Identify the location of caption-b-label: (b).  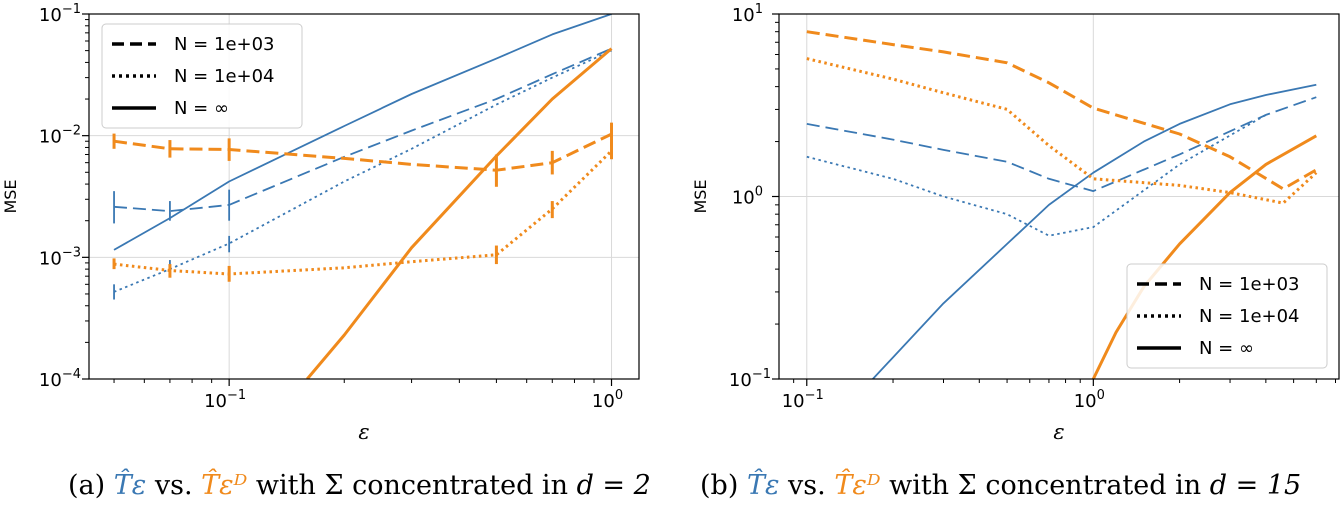
(719, 485).